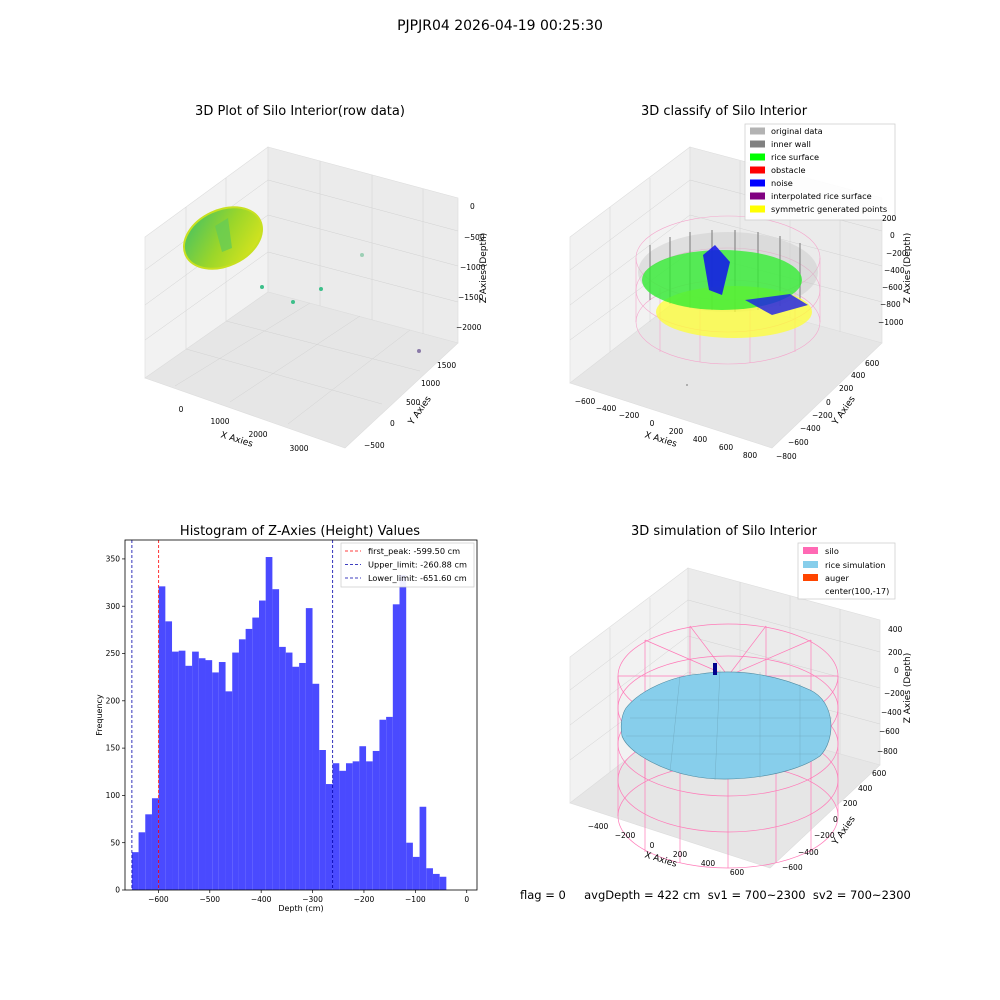 Image resolution: width=1000 pixels, height=1000 pixels. What do you see at coordinates (113, 559) in the screenshot?
I see `histogram-y-tick: 350` at bounding box center [113, 559].